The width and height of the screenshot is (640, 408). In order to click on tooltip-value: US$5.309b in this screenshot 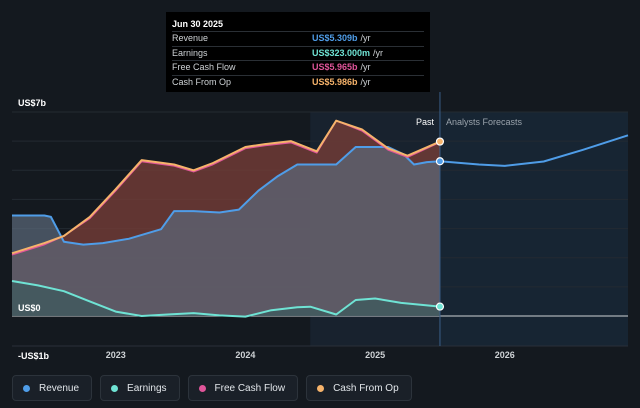, I will do `click(335, 38)`.